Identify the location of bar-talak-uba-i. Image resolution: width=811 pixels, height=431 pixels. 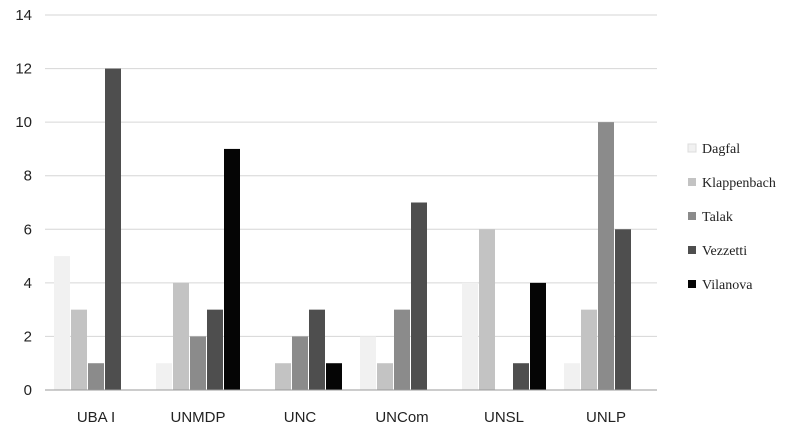
(96, 376).